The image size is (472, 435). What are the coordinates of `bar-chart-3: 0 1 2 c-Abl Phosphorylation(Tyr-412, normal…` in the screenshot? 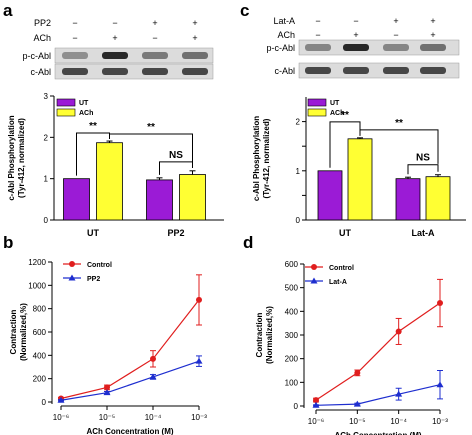 It's located at (359, 167).